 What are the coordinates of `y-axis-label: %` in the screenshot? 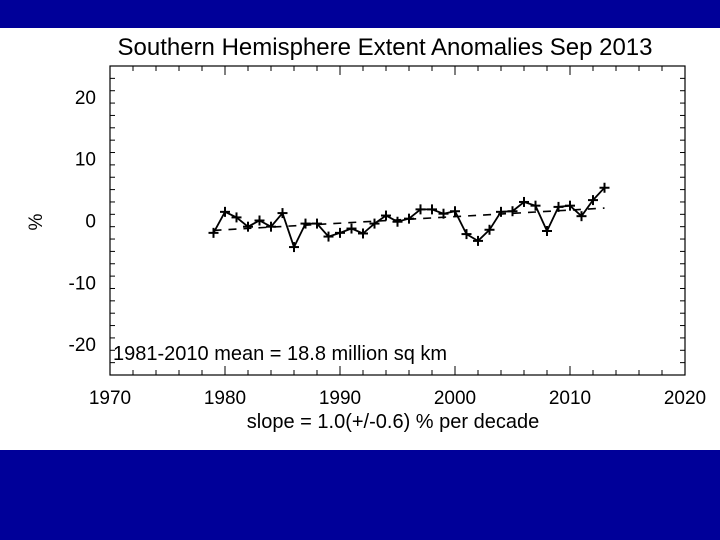 It's located at (36, 221).